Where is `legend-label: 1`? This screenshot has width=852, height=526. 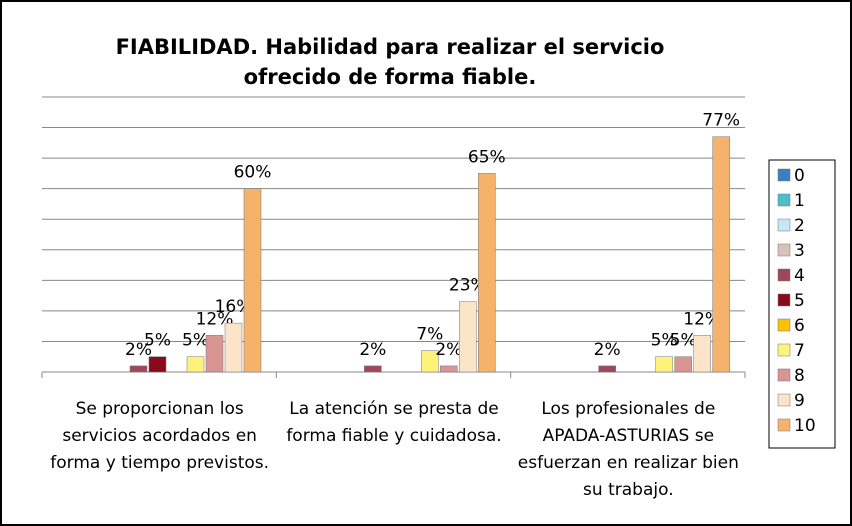 legend-label: 1 is located at coordinates (799, 201).